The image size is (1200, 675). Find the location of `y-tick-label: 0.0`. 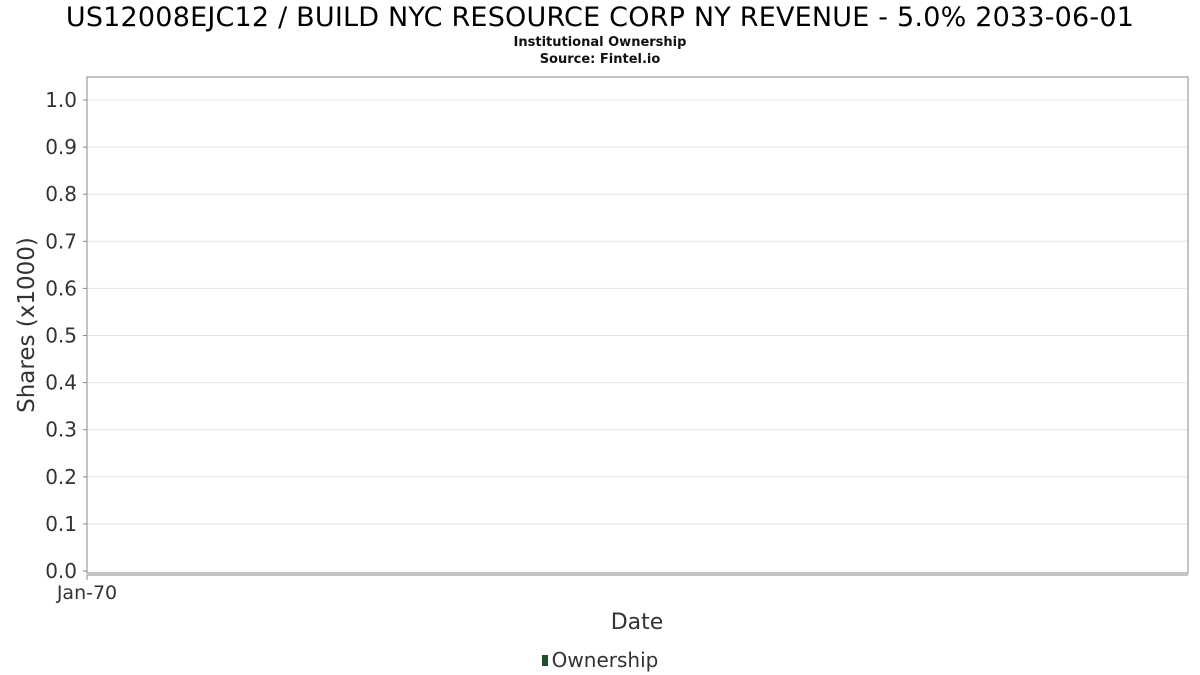

y-tick-label: 0.0 is located at coordinates (61, 571).